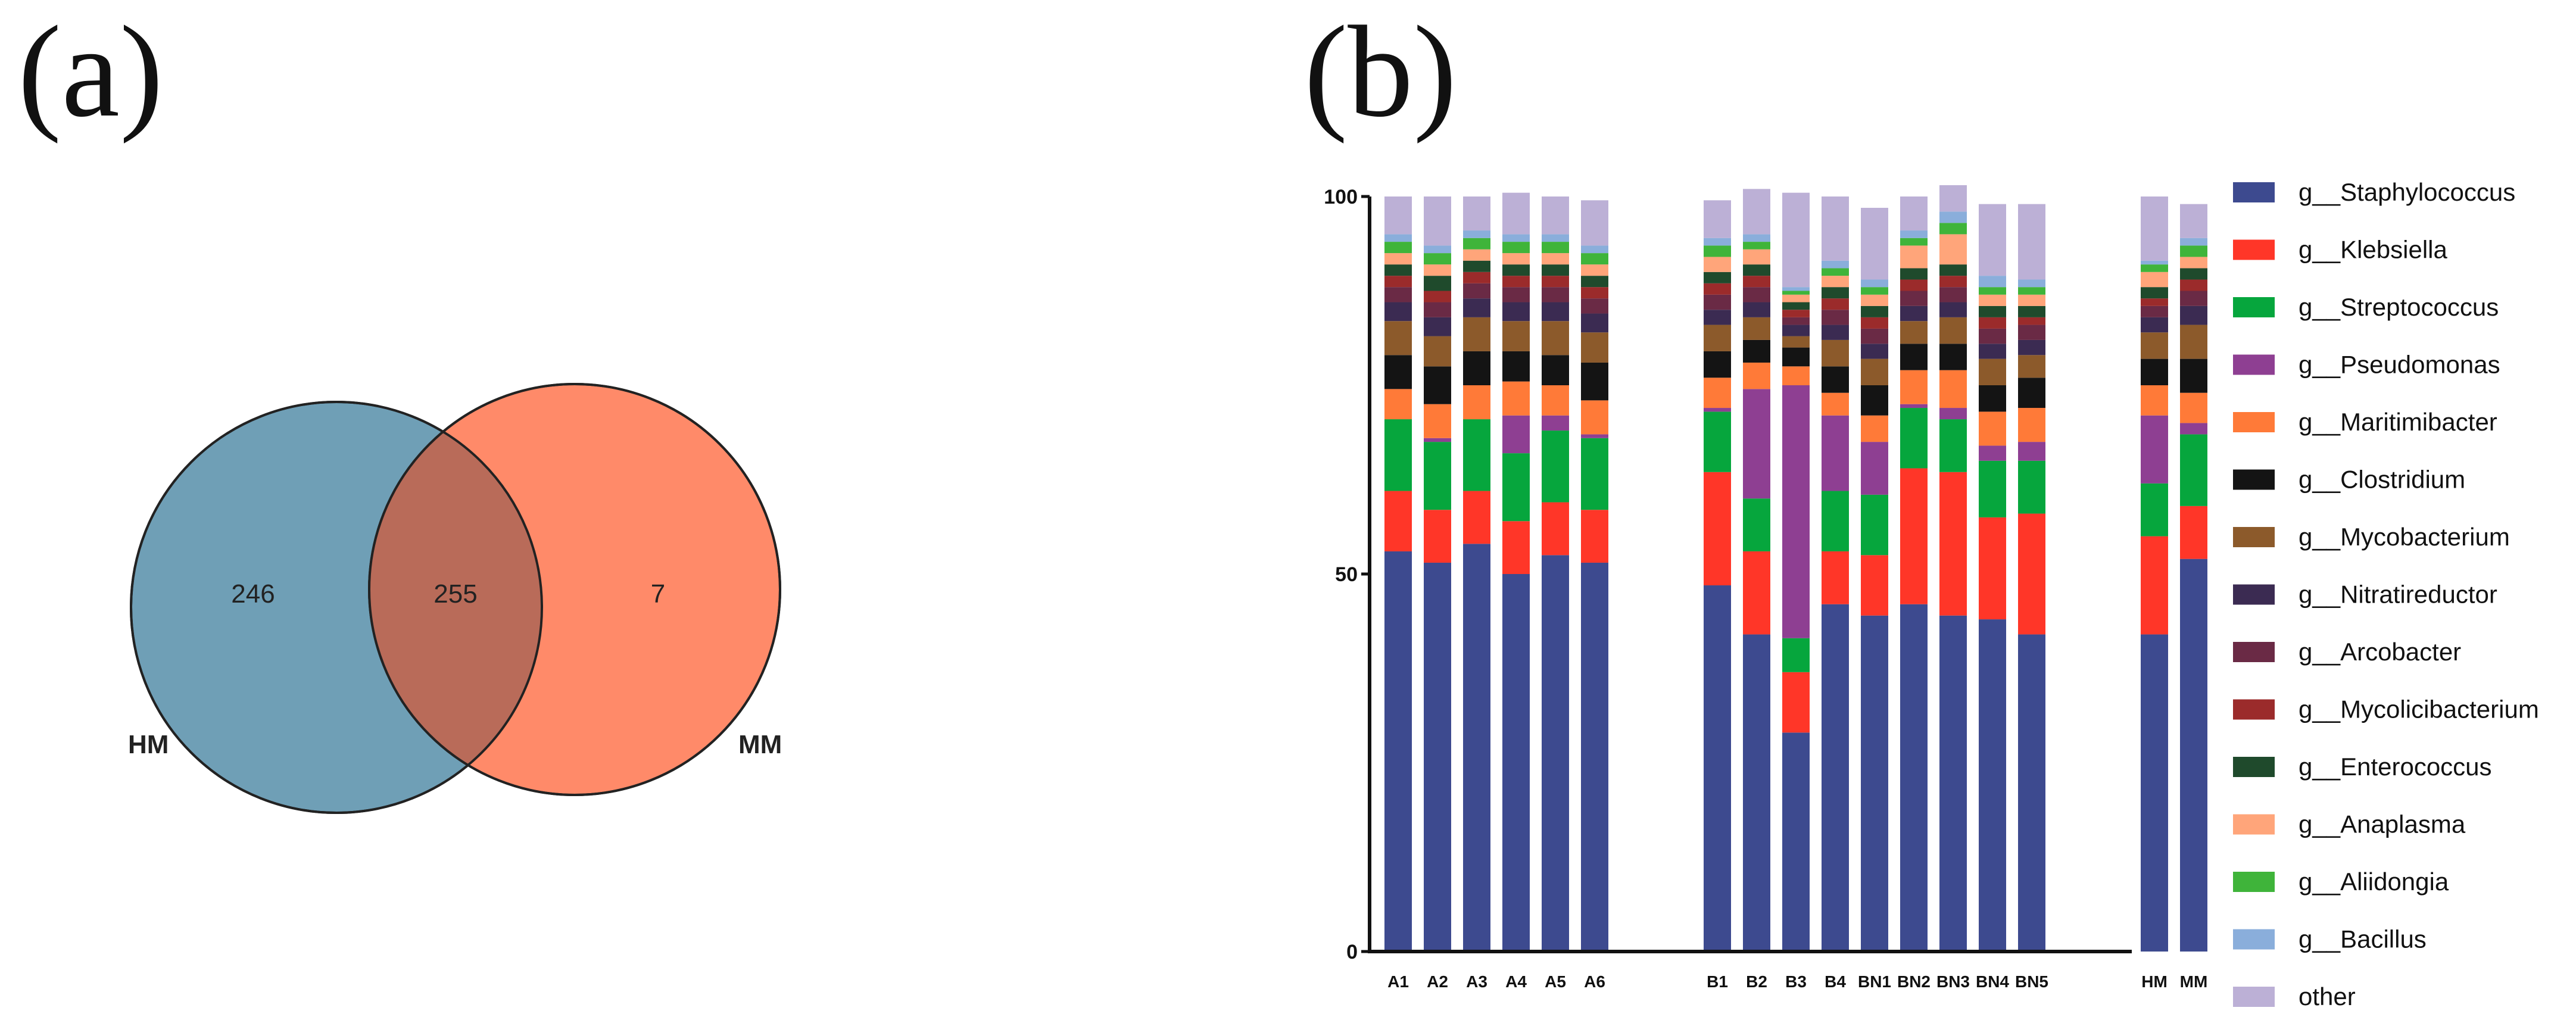  I want to click on bar-segment-mm-g-nitratireductor, so click(2193, 315).